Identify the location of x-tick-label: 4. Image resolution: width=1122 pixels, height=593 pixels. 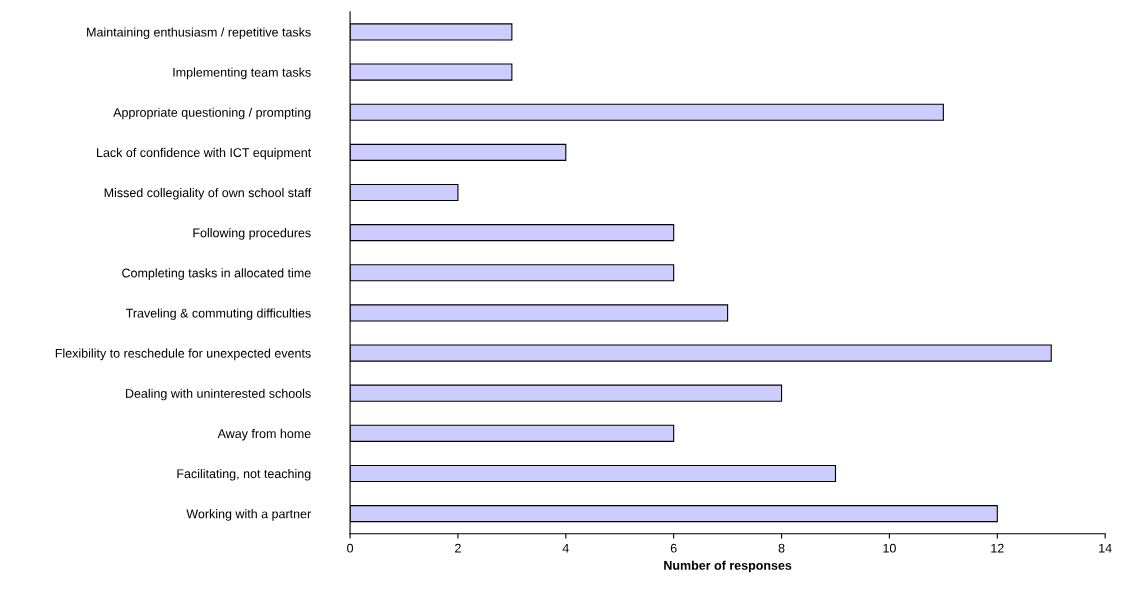
(565, 548).